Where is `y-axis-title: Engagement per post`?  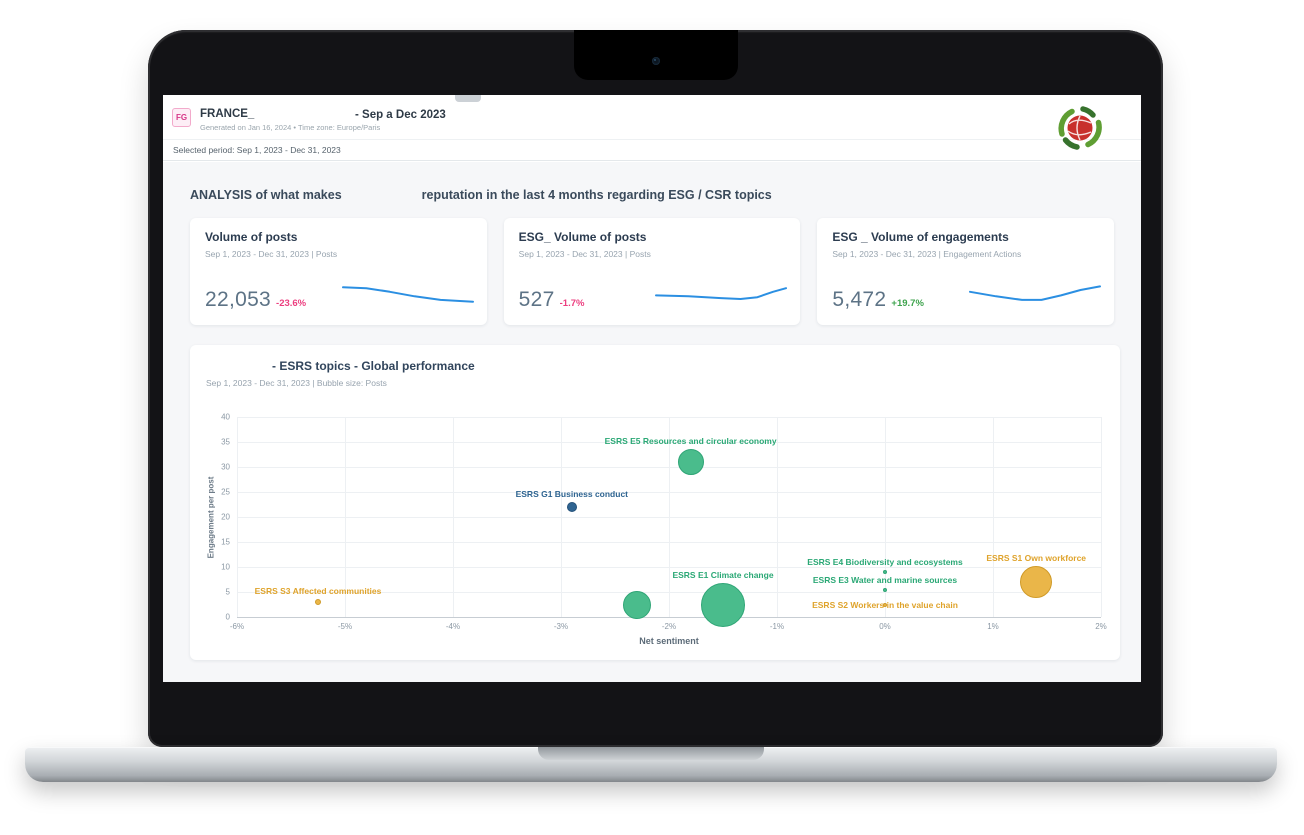 y-axis-title: Engagement per post is located at coordinates (211, 517).